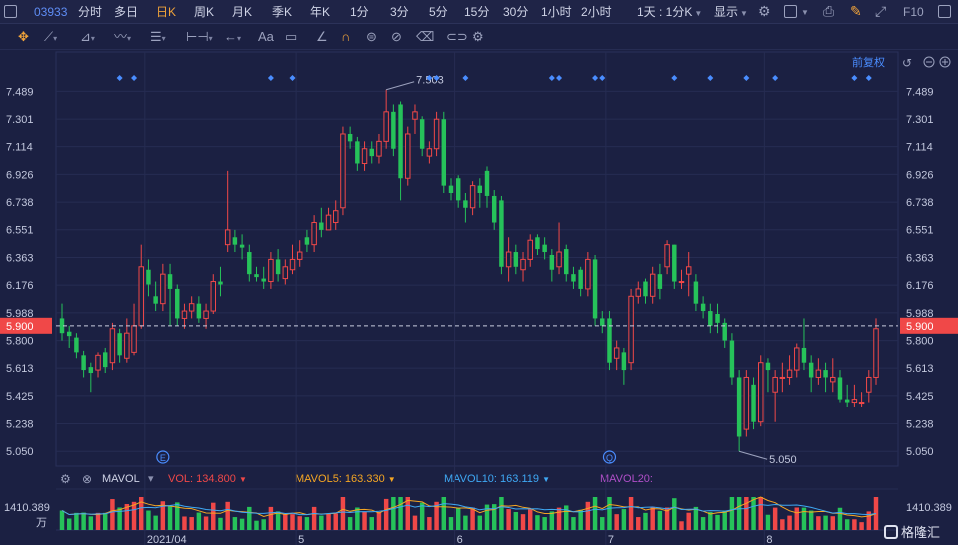 This screenshot has width=958, height=545. Describe the element at coordinates (805, 12) in the screenshot. I see `chevron-down-icon: ▼` at that location.